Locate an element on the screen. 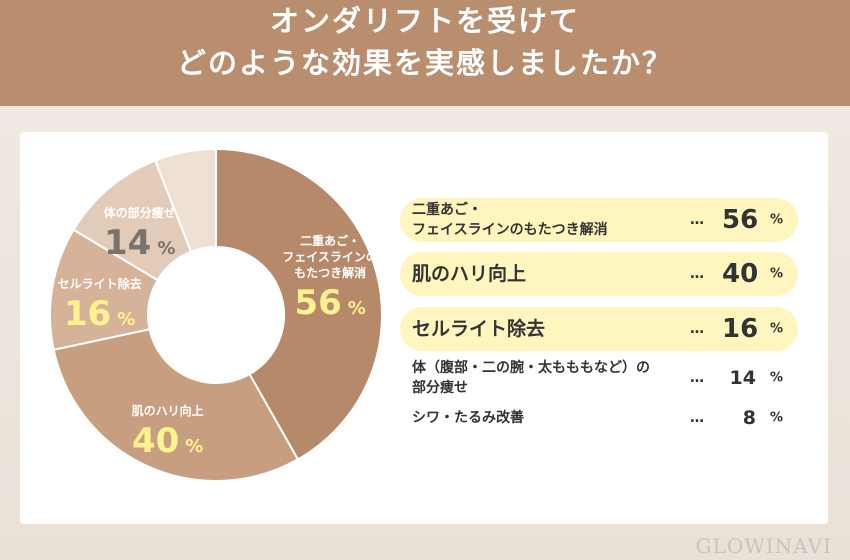 The image size is (850, 560). slice-value: 40% is located at coordinates (167, 441).